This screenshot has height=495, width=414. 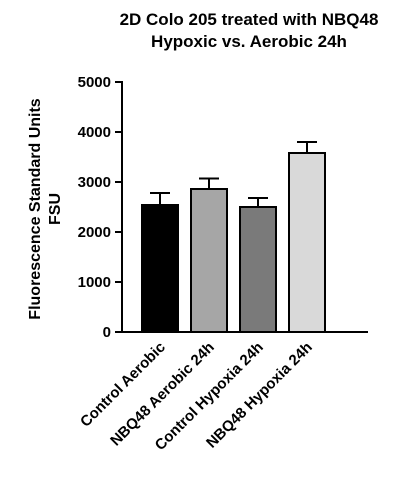 What do you see at coordinates (55, 209) in the screenshot?
I see `y-axis-label-line-2: FSU` at bounding box center [55, 209].